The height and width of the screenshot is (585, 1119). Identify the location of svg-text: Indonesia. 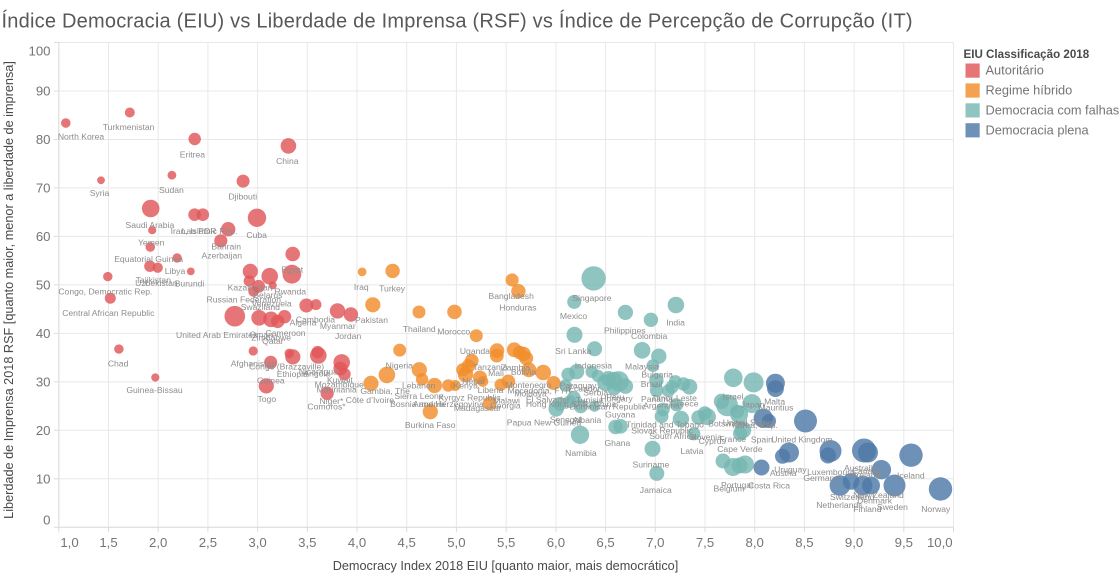
(593, 366).